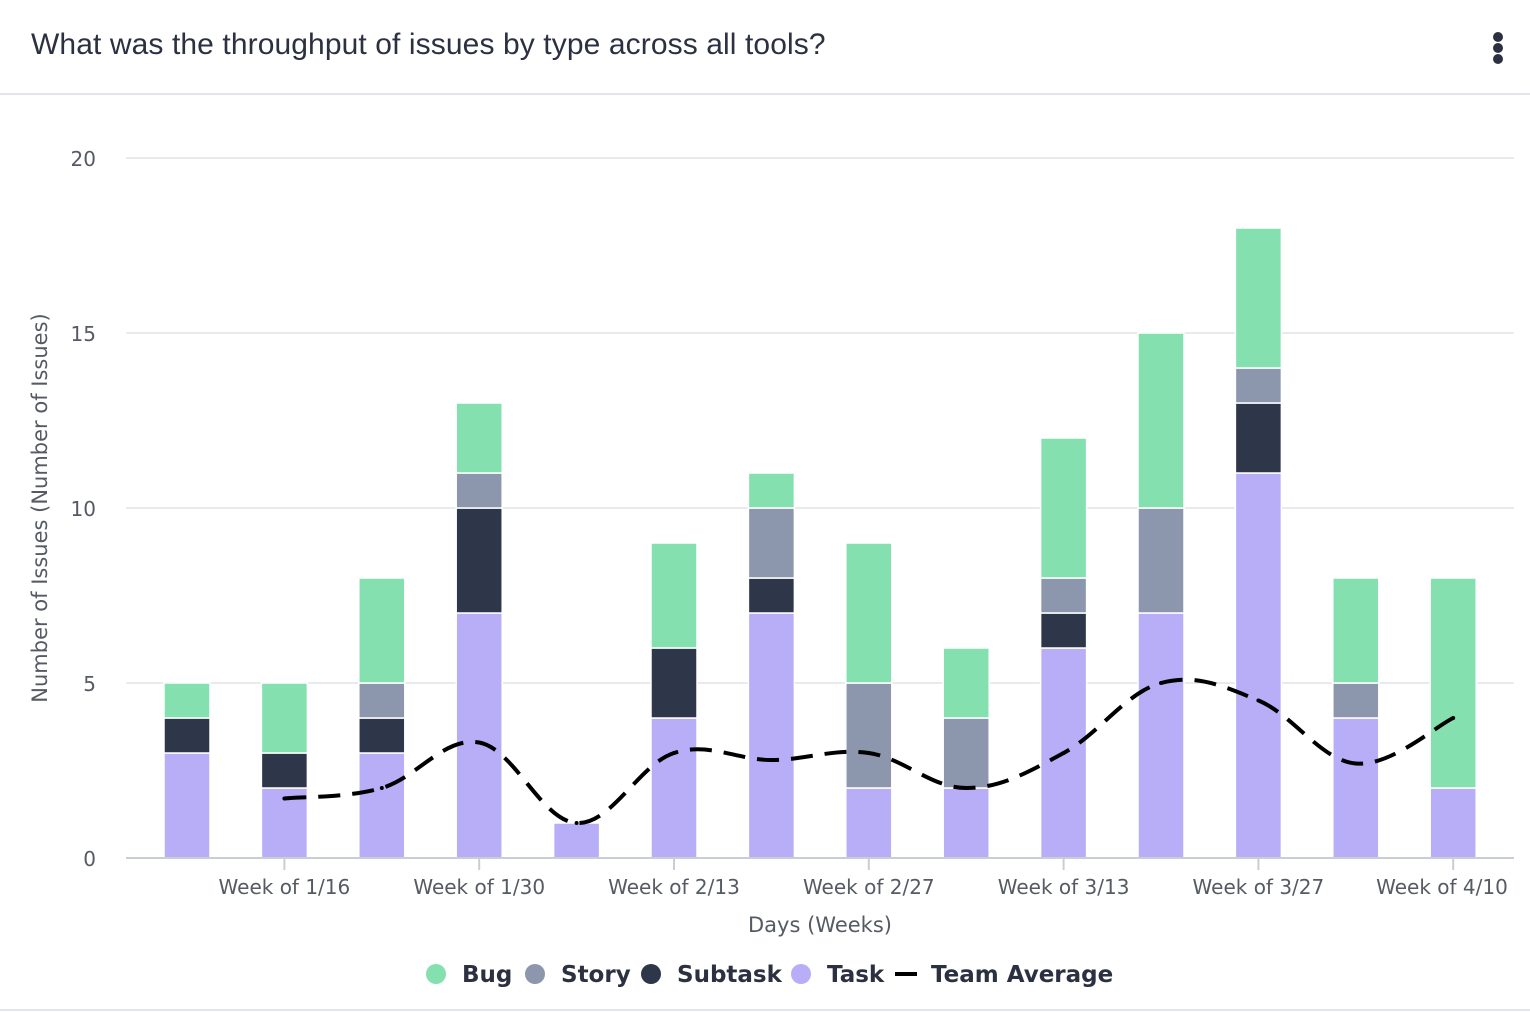 Image resolution: width=1530 pixels, height=1012 pixels. I want to click on x-tick-label: Week of 2/27, so click(869, 887).